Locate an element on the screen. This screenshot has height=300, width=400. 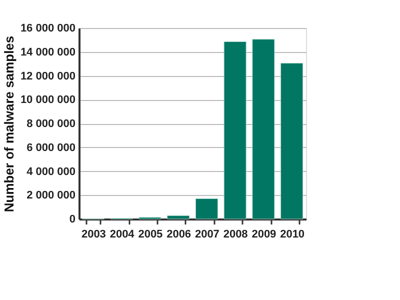
y-tick-label: 14 000 000 is located at coordinates (48, 52).